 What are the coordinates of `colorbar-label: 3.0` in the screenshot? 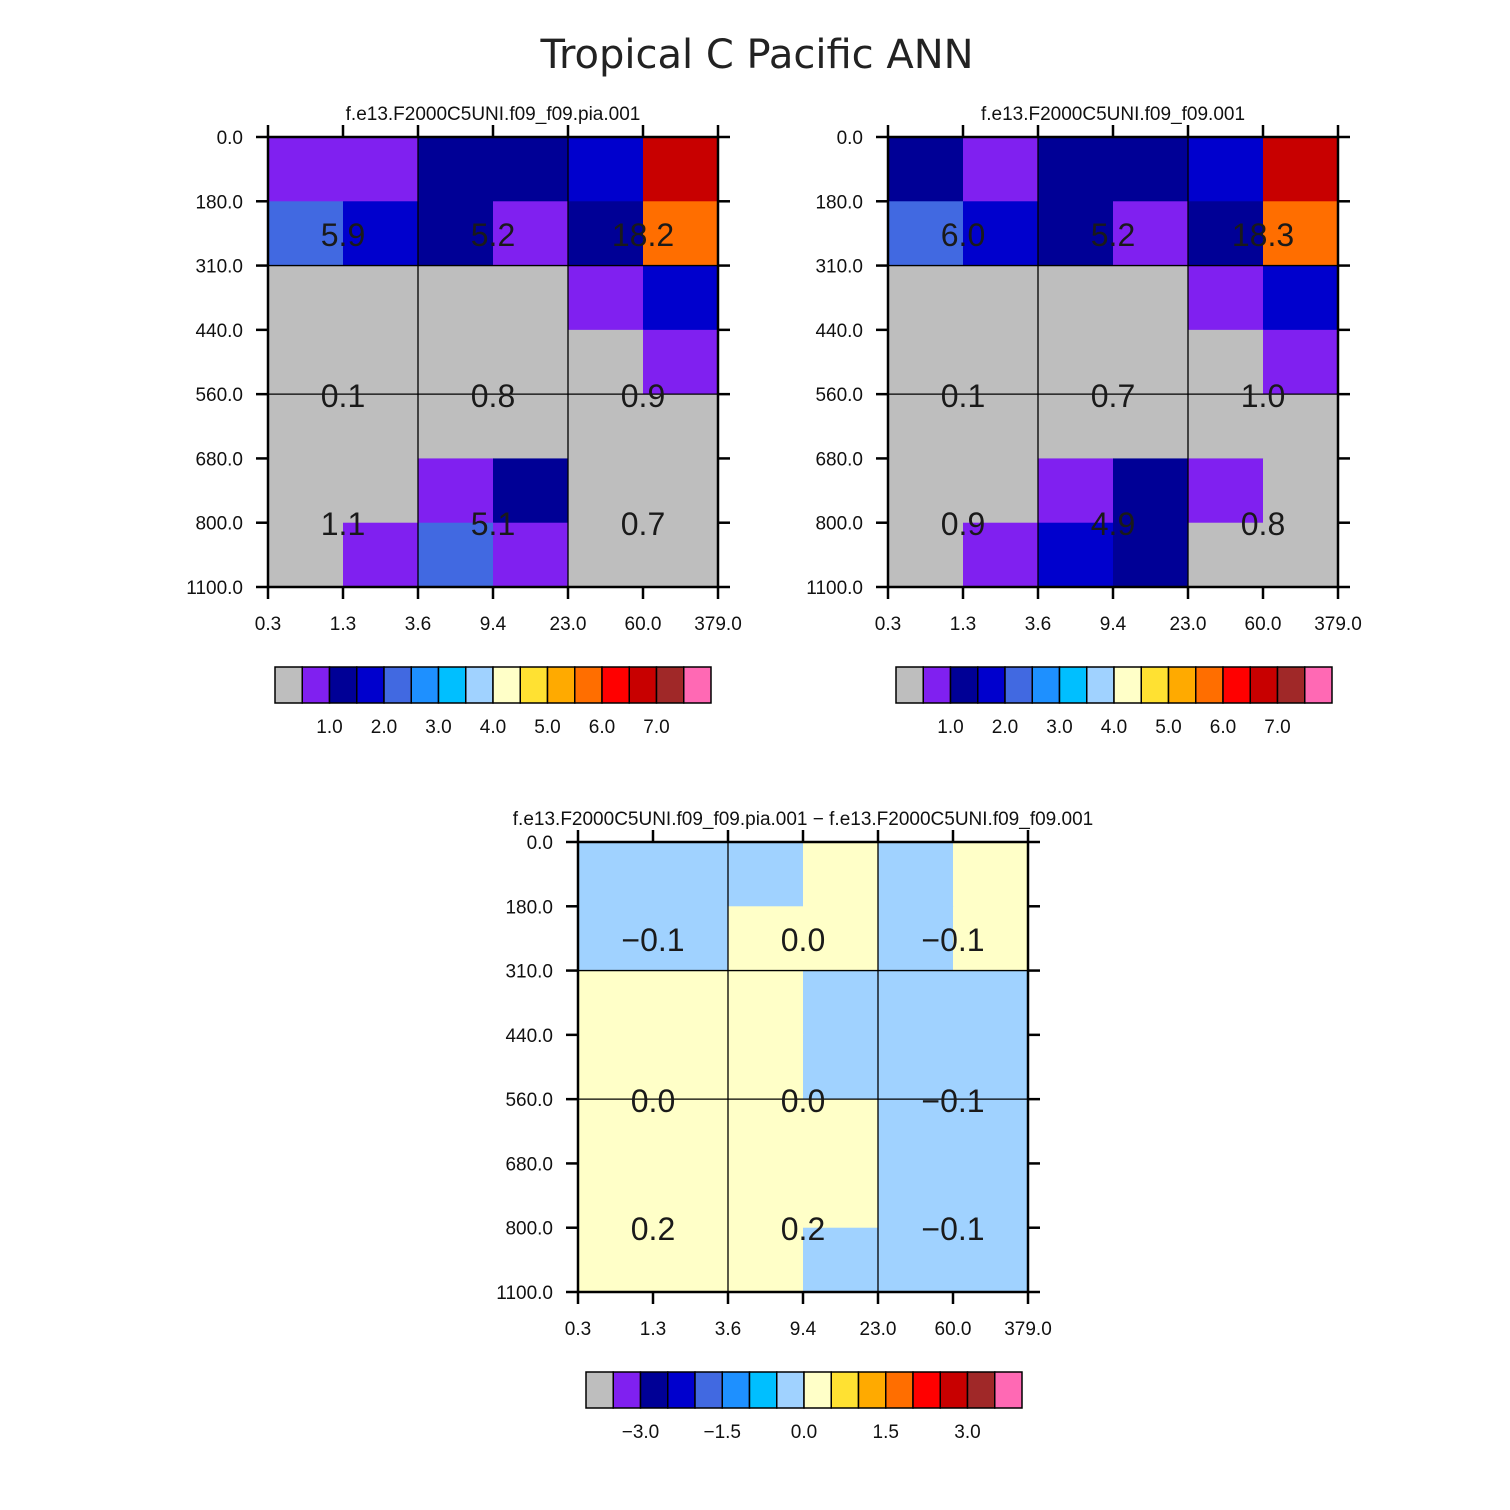 It's located at (438, 727).